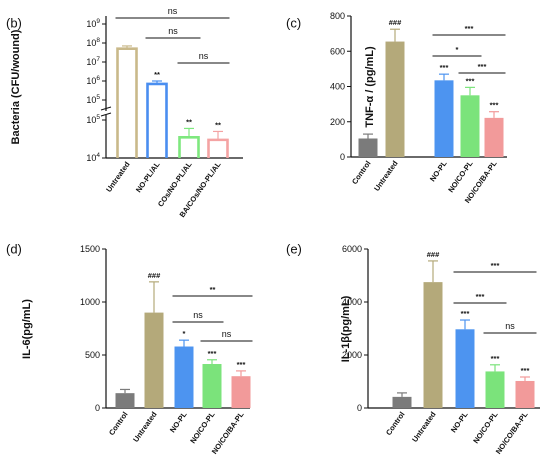 This screenshot has width=550, height=463. Describe the element at coordinates (352, 355) in the screenshot. I see `y-tick-label: 2000` at that location.